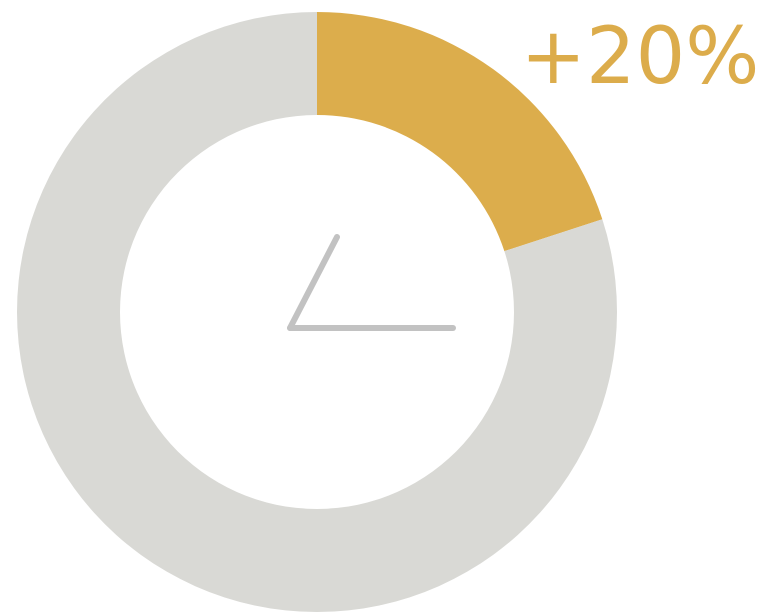  What do you see at coordinates (640, 57) in the screenshot?
I see `value-label: +20%` at bounding box center [640, 57].